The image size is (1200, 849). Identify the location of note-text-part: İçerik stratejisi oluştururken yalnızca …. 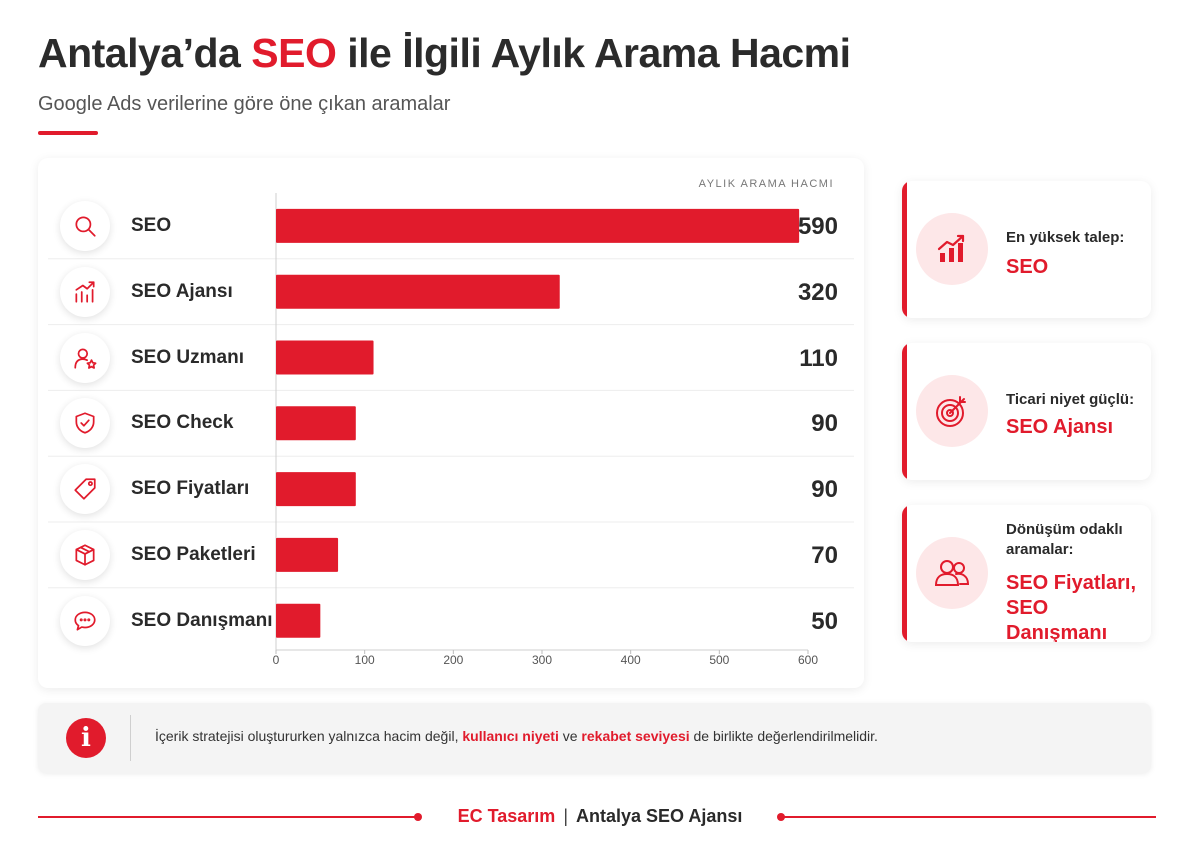
(307, 736).